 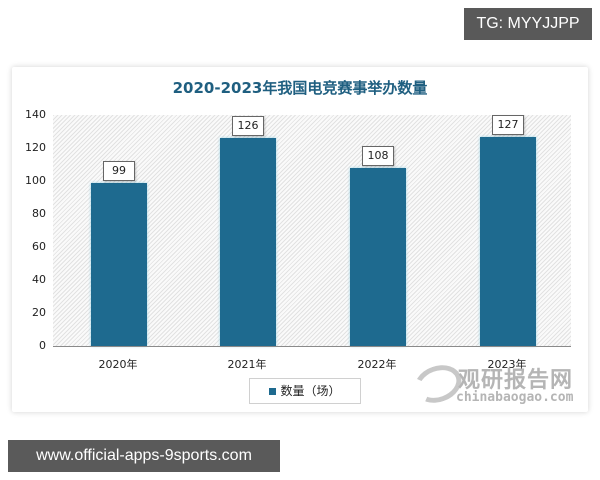 What do you see at coordinates (144, 456) in the screenshot?
I see `site-url-badge: www.official-apps-9sports.com` at bounding box center [144, 456].